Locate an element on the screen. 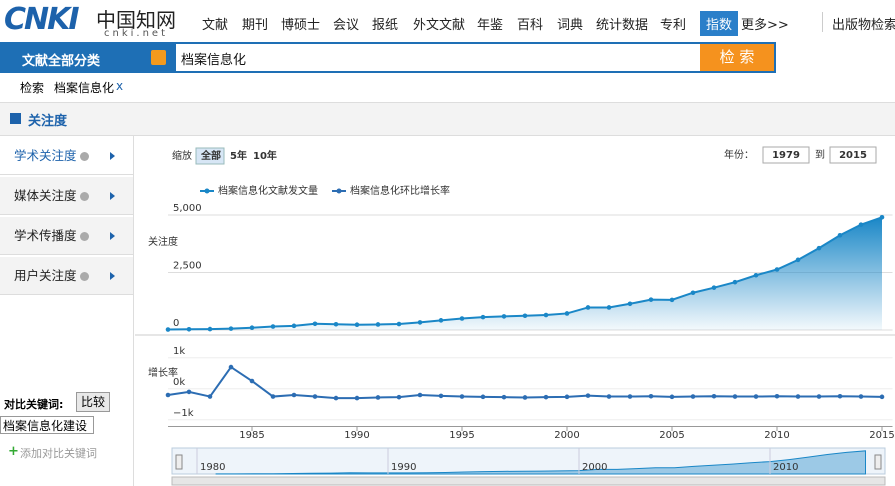  side-item: 媒体关注度 is located at coordinates (66, 196).